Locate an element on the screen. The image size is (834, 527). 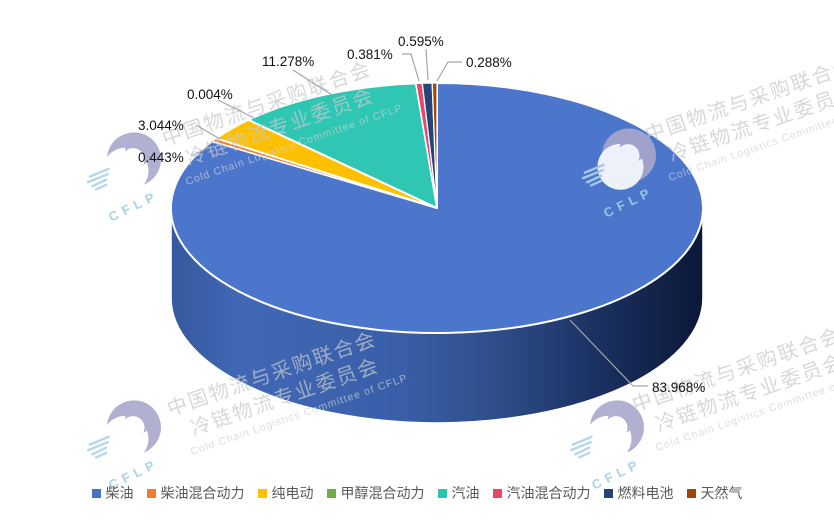
legend-item-fuel-cell: 燃料电池 is located at coordinates (638, 493).